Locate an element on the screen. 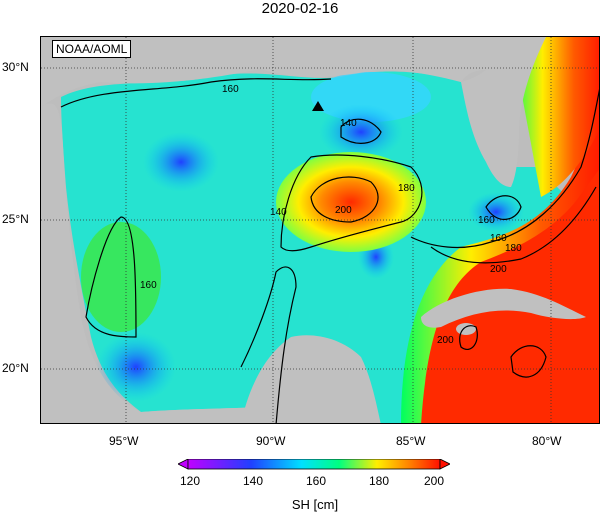  colorbar-unit: SH [cm] is located at coordinates (315, 504).